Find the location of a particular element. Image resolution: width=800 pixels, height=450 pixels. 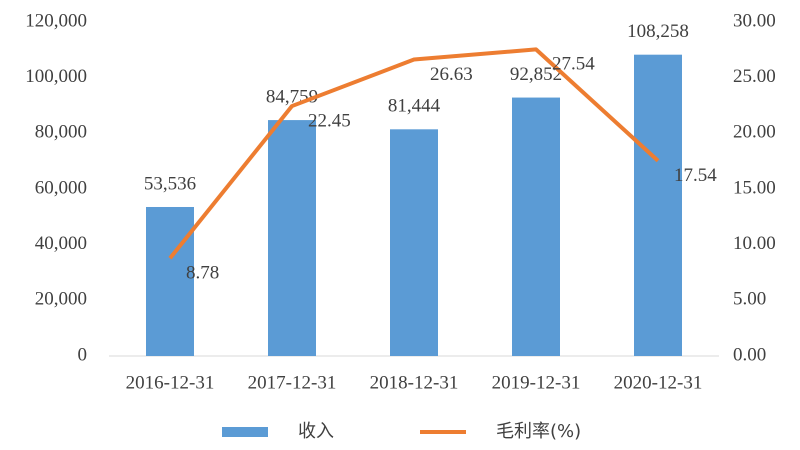

y-tick-label: 0 is located at coordinates (83, 354).